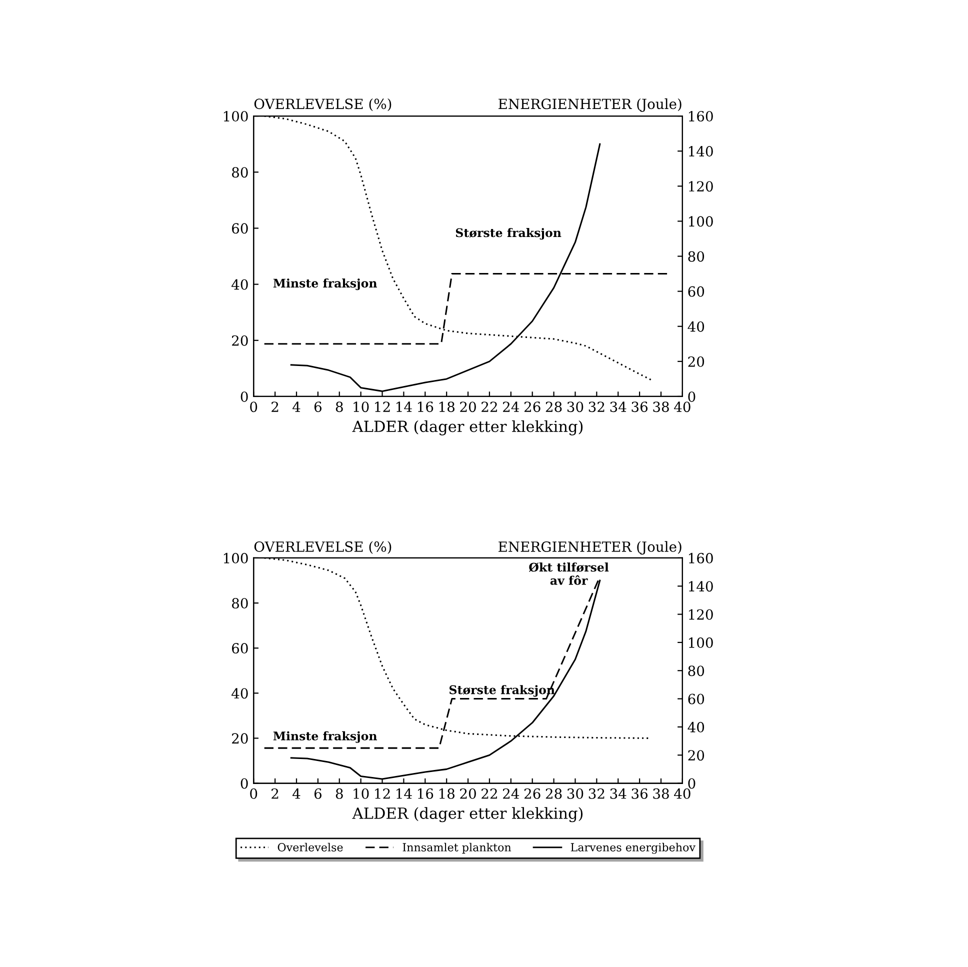  I want to click on legend-label: Innsamlet plankton, so click(457, 848).